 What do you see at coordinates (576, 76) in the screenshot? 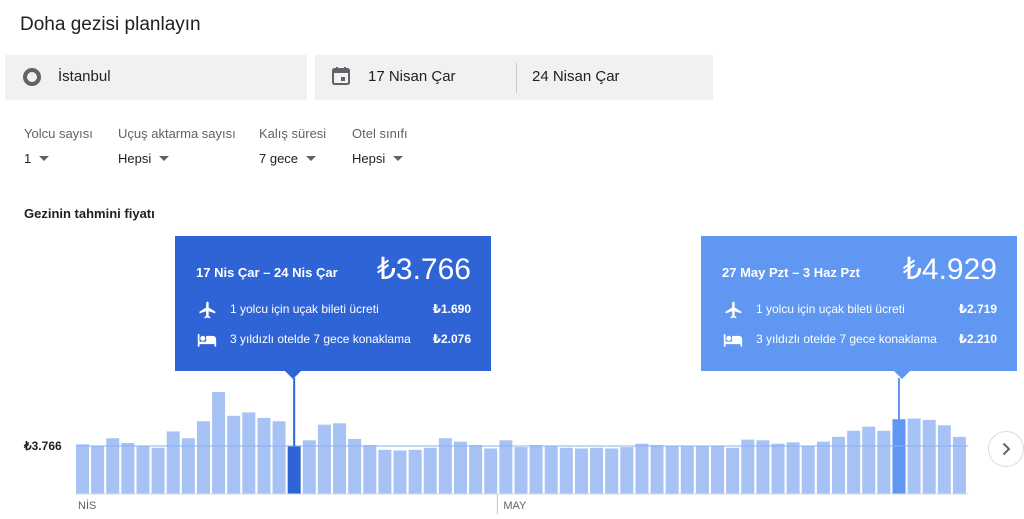
I see `return-date: 24 Nisan Çar` at bounding box center [576, 76].